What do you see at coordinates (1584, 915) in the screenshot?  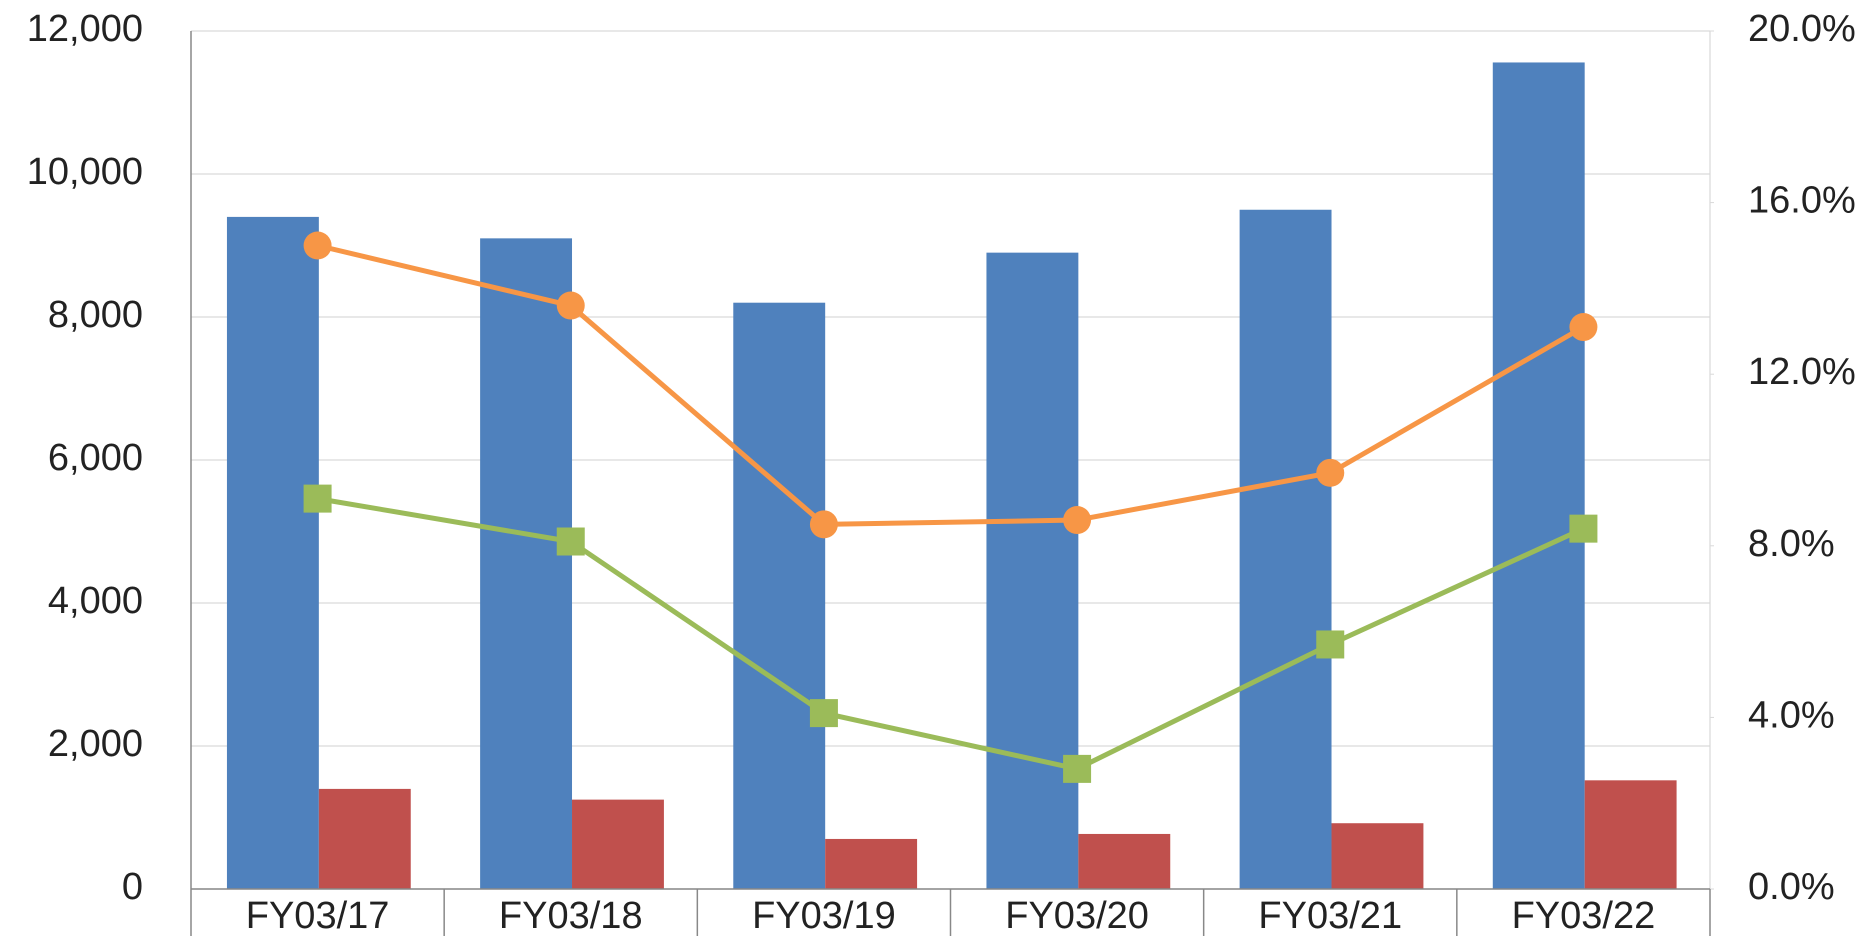 I see `x-tick-label: FY03/22` at bounding box center [1584, 915].